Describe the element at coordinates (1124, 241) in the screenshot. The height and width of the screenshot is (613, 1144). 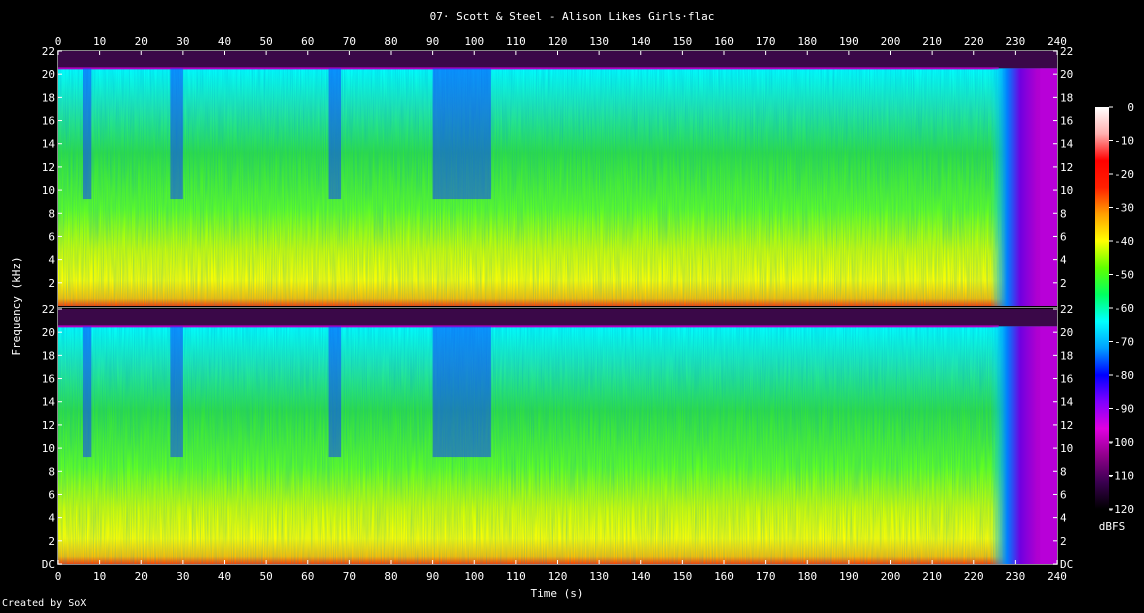
I see `colorbar-tick-label: -40` at that location.